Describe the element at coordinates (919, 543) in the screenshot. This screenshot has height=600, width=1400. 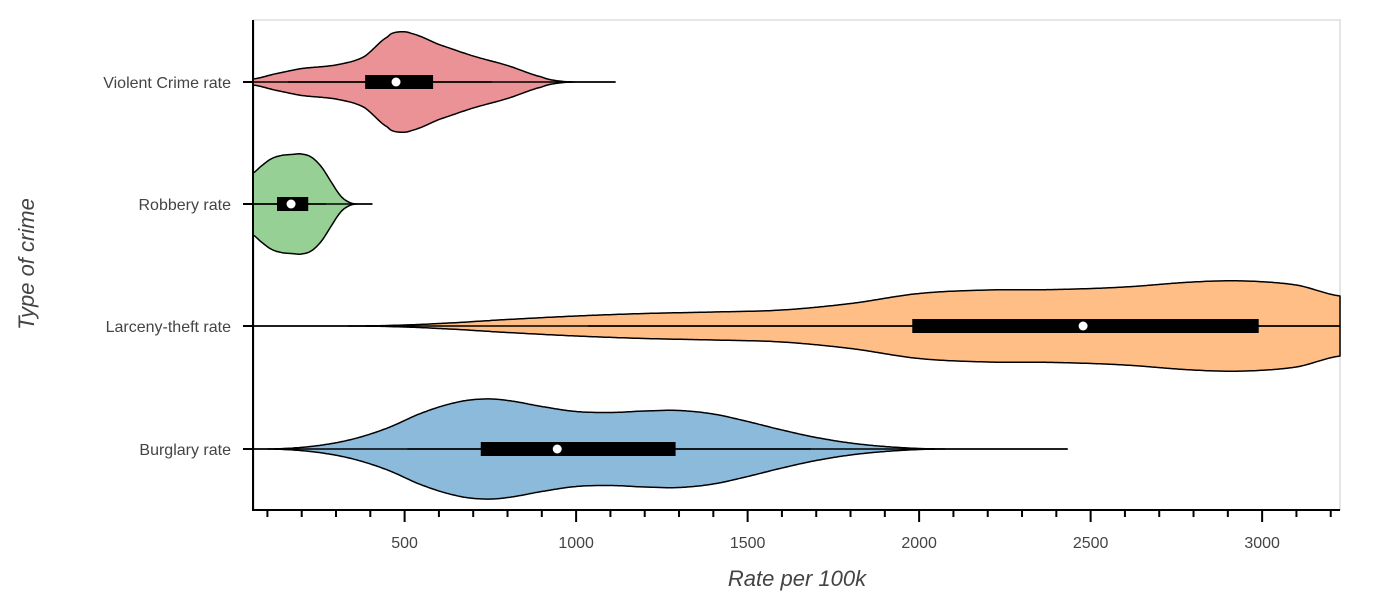
I see `x-tick-label: 2000` at that location.